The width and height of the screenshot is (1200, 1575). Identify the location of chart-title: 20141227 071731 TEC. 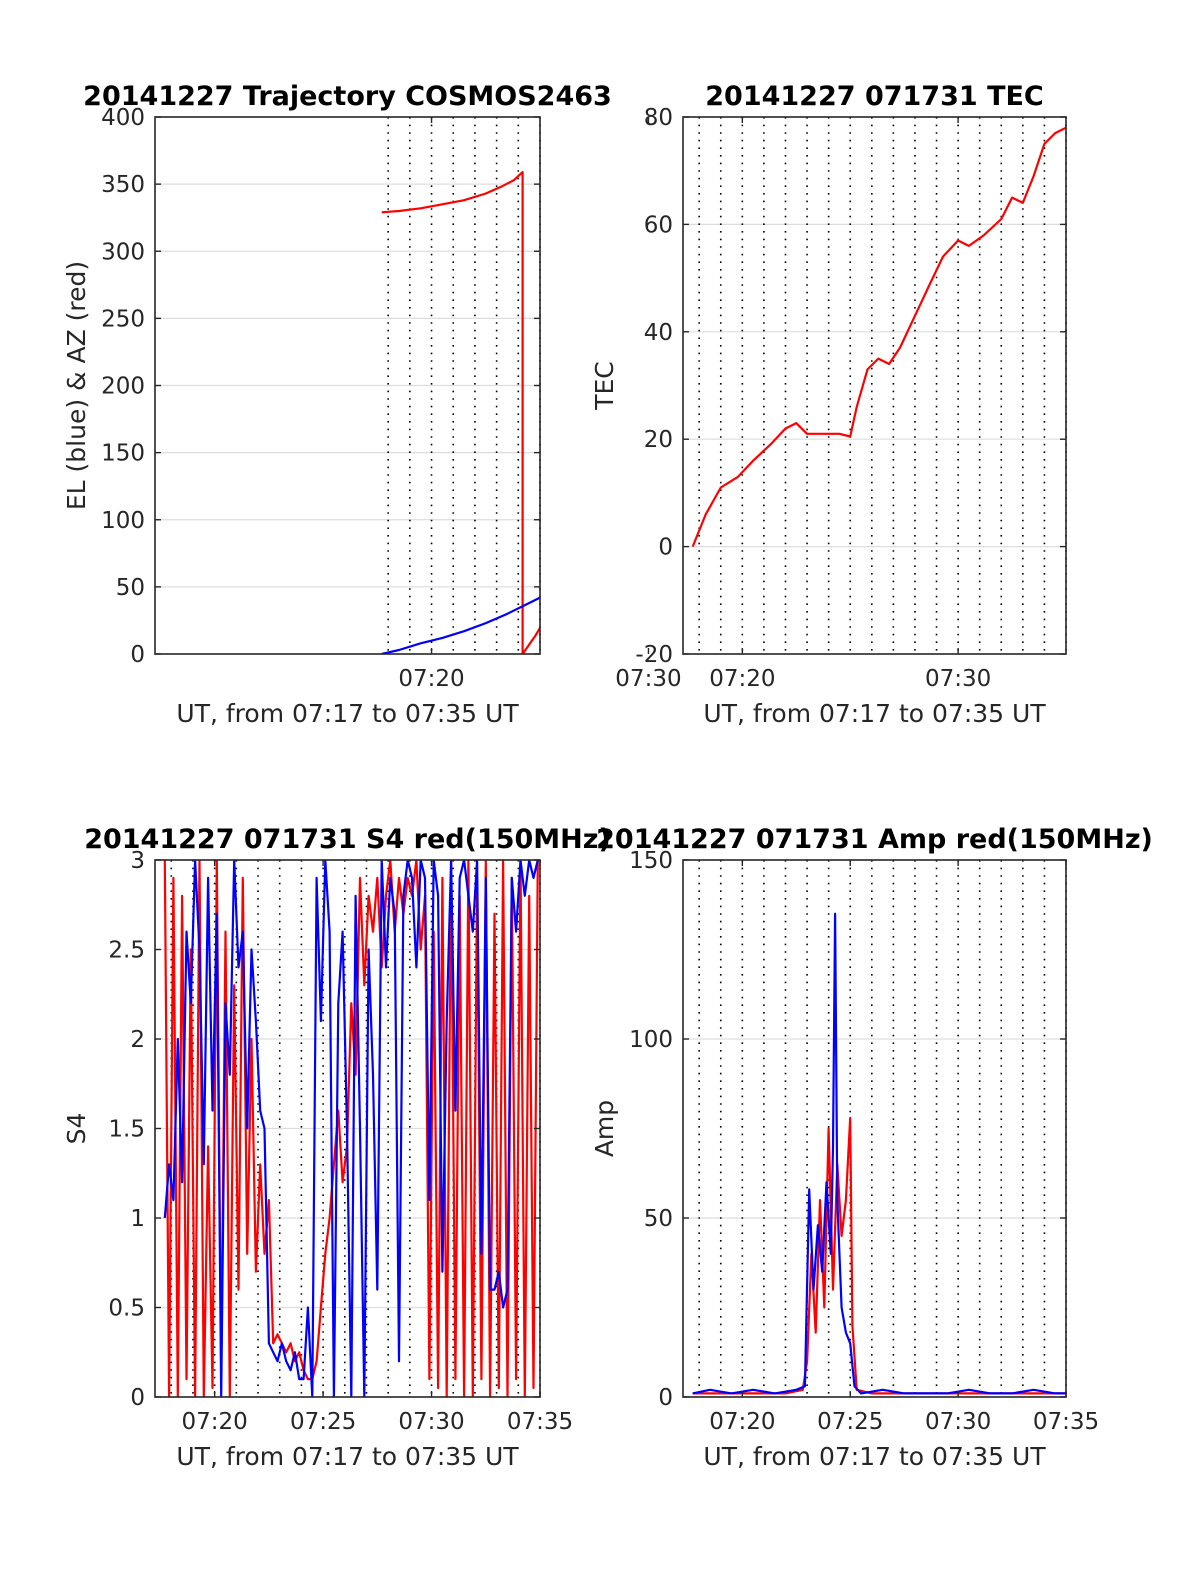
(874, 96).